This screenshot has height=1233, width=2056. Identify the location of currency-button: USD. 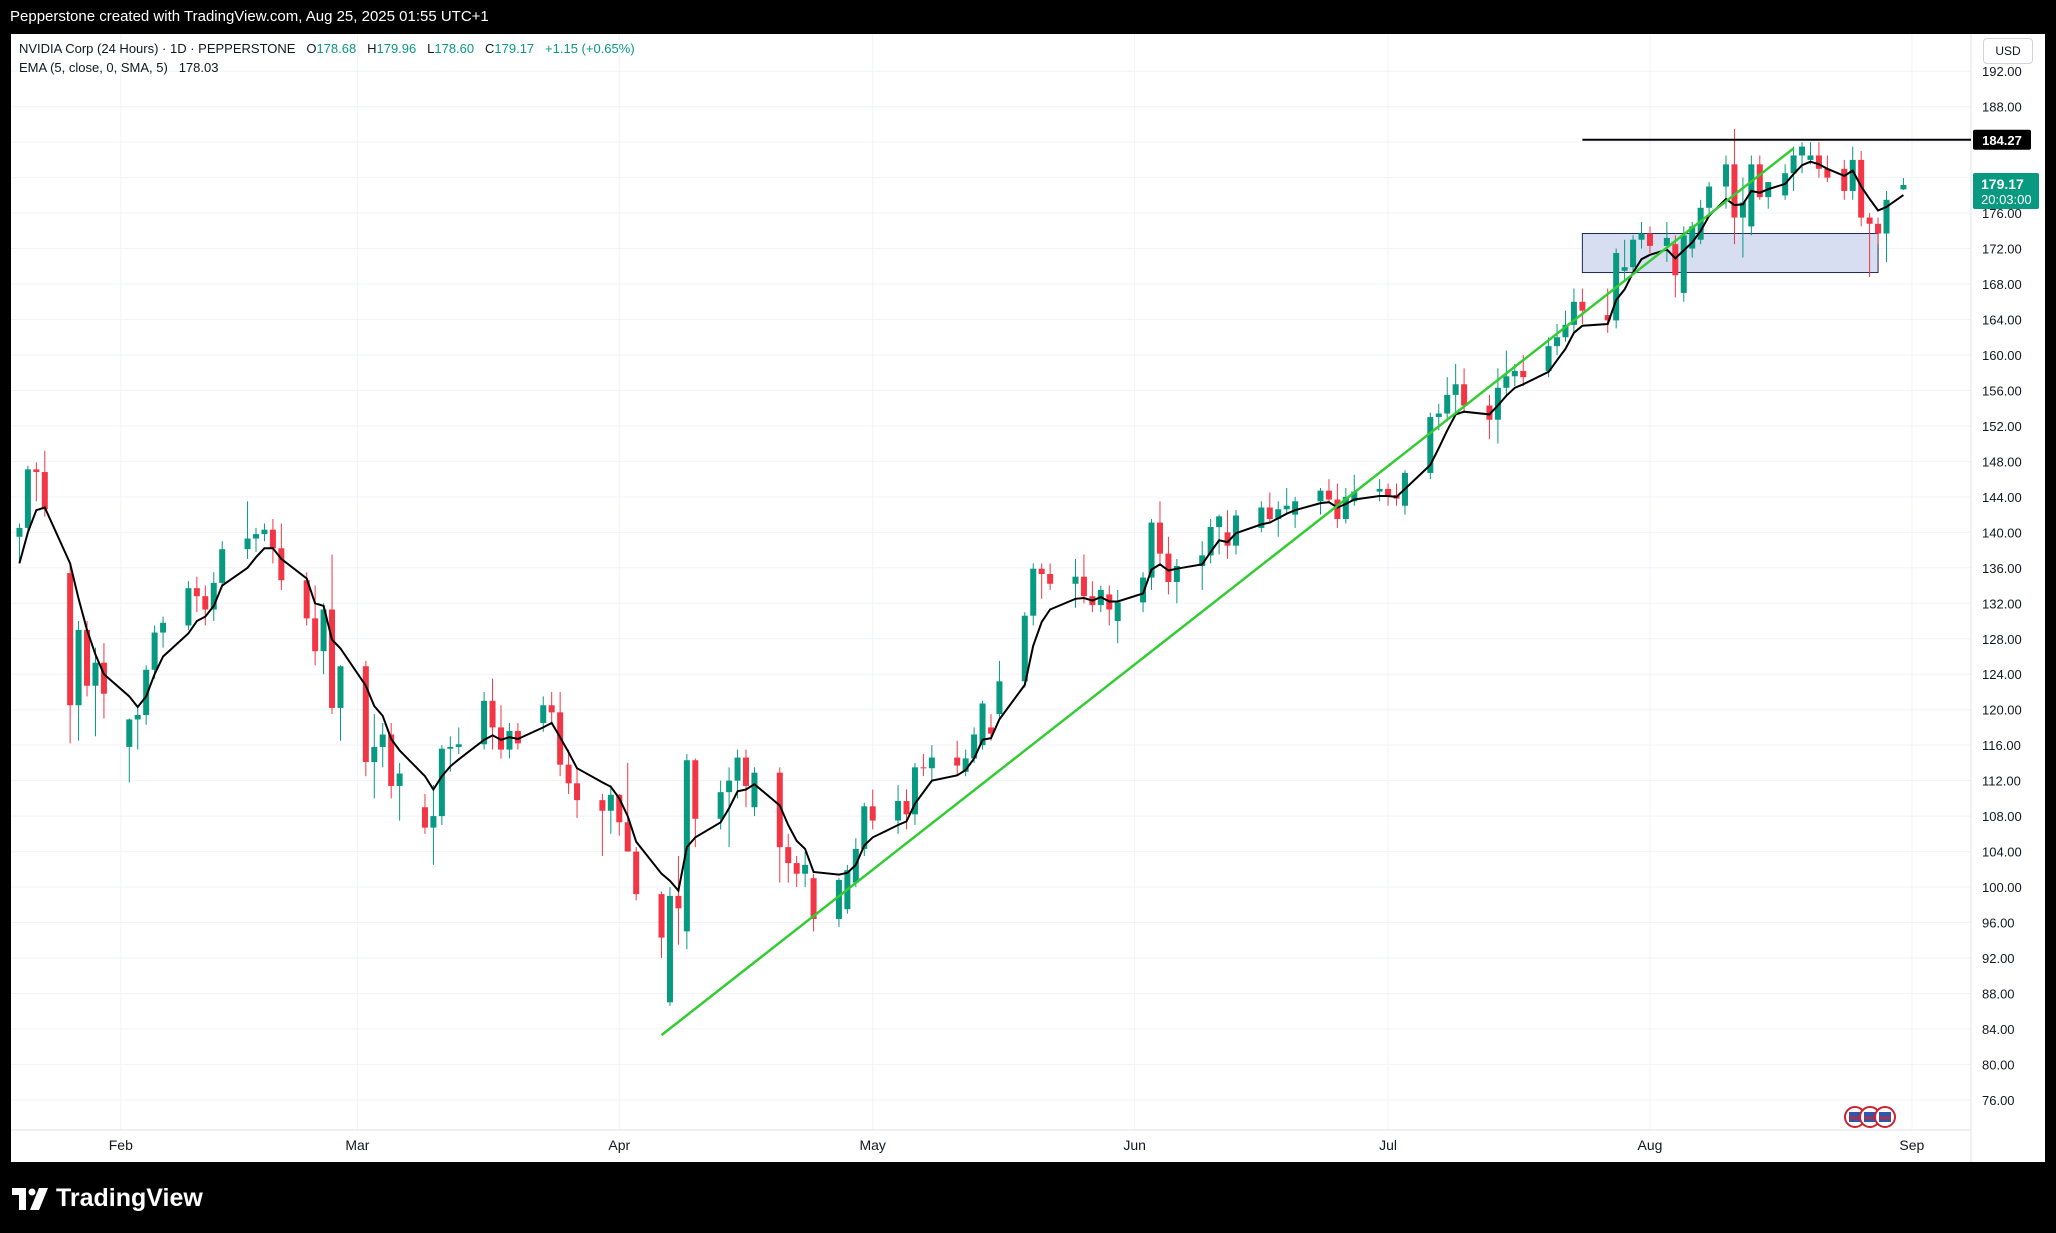
(2008, 51).